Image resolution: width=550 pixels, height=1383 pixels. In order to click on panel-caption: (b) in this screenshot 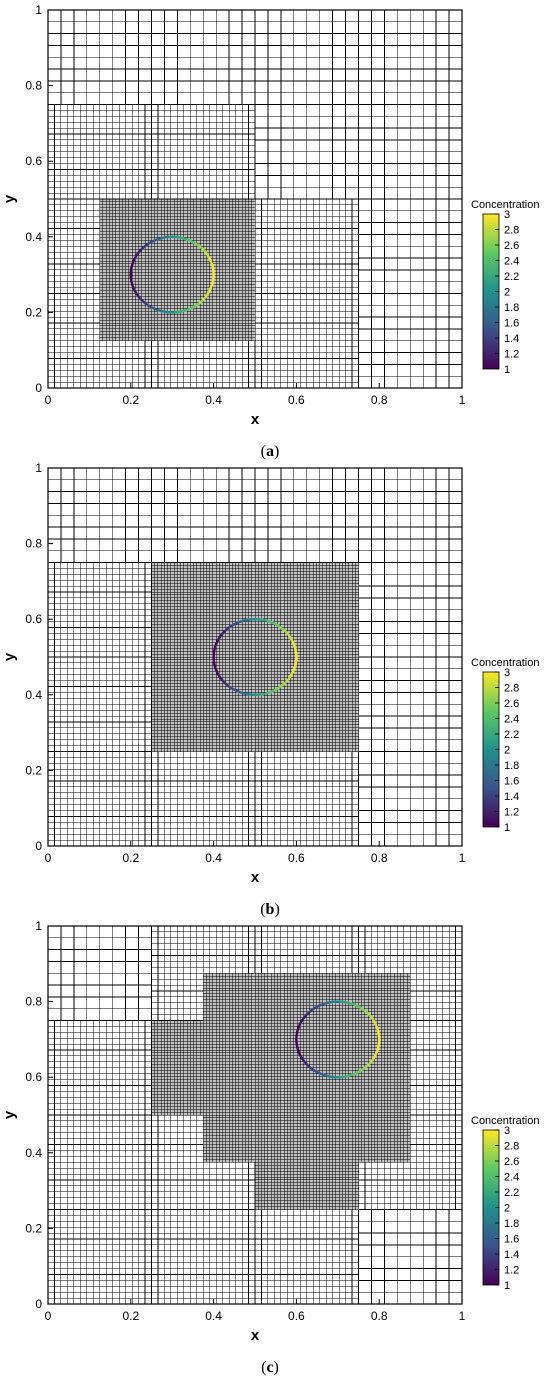, I will do `click(270, 909)`.